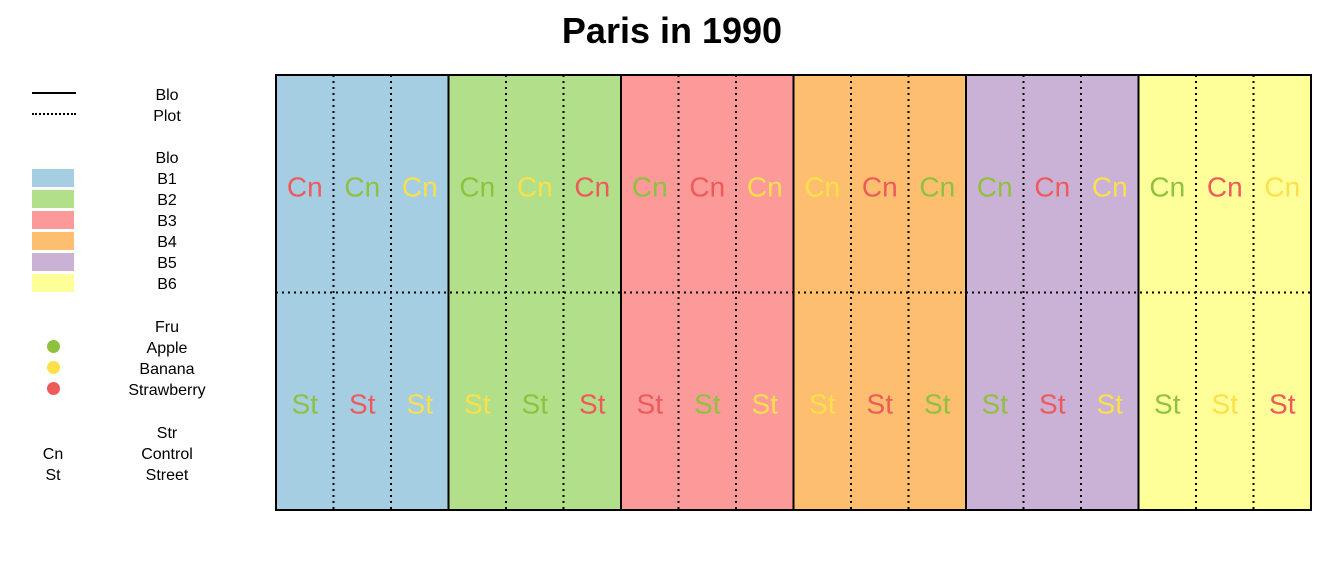  I want to click on legend-swatch-b1, so click(53, 178).